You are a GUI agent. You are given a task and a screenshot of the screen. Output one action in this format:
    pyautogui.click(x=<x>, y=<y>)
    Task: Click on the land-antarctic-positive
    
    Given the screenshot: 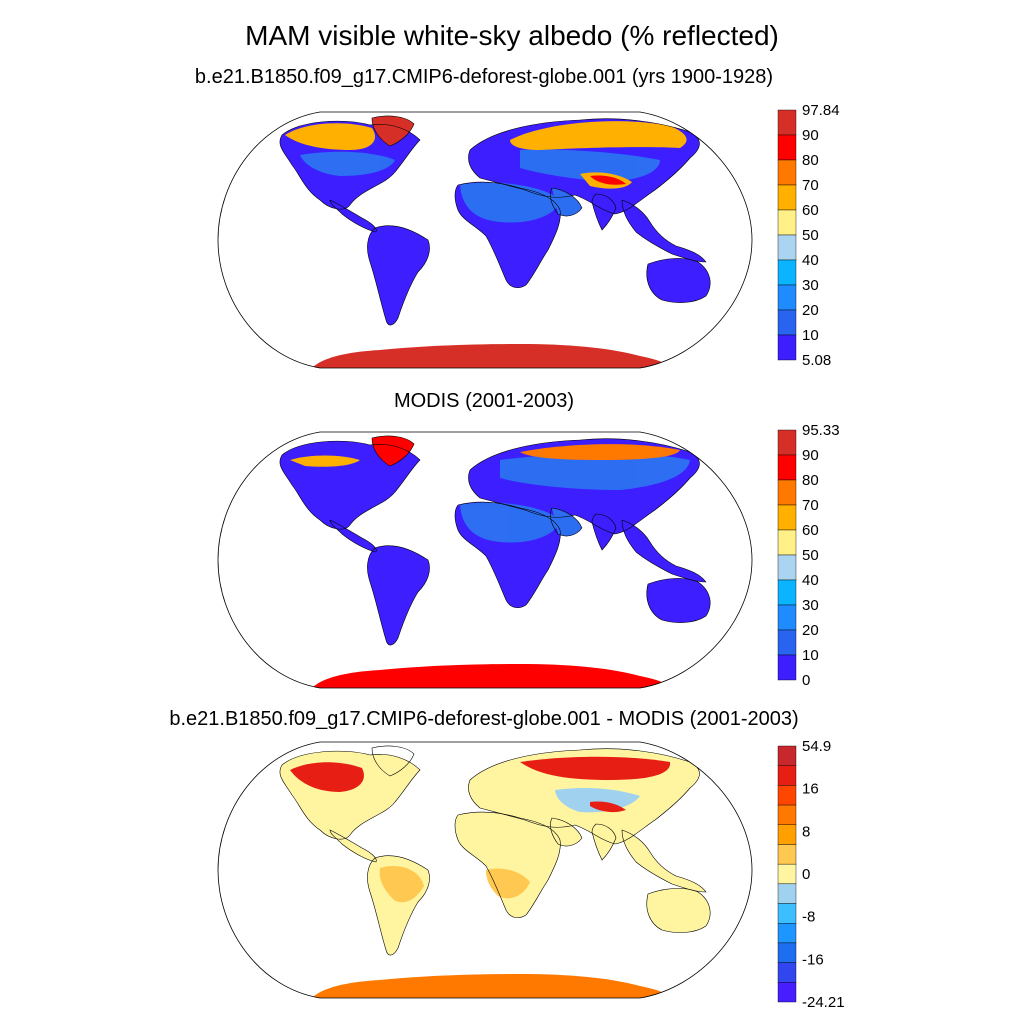 What is the action you would take?
    pyautogui.click(x=491, y=986)
    